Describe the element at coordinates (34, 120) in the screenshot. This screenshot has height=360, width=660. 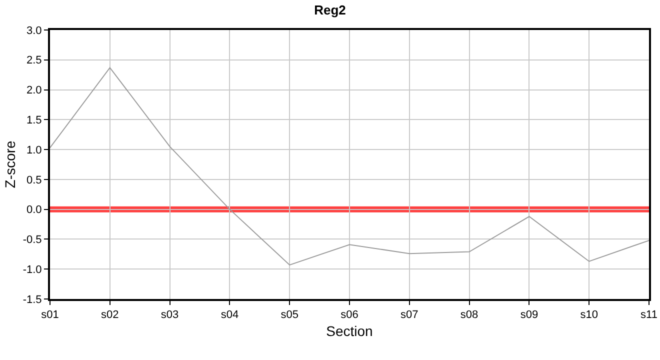
I see `y-tick-label: 1.5` at that location.